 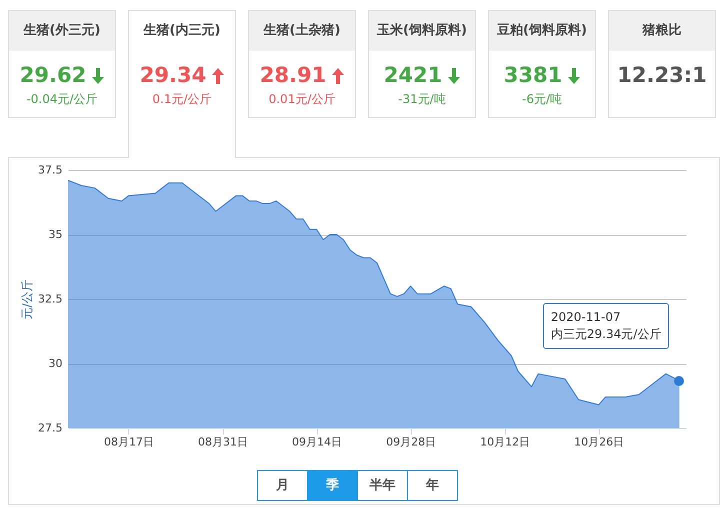 I want to click on y-tick-label: 35, so click(x=55, y=234).